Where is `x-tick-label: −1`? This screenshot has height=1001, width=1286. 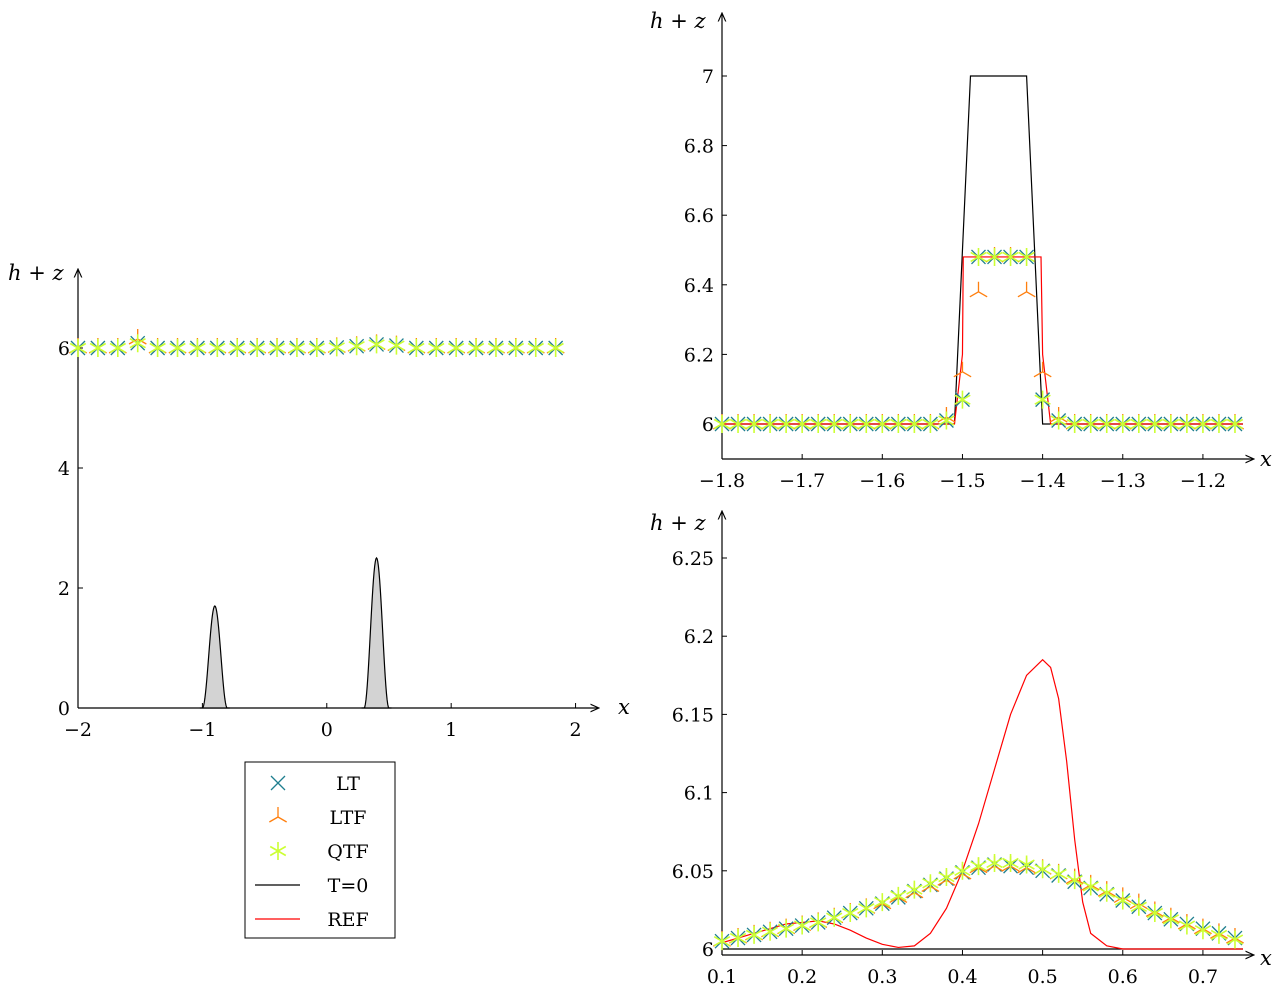
x-tick-label: −1 is located at coordinates (202, 730).